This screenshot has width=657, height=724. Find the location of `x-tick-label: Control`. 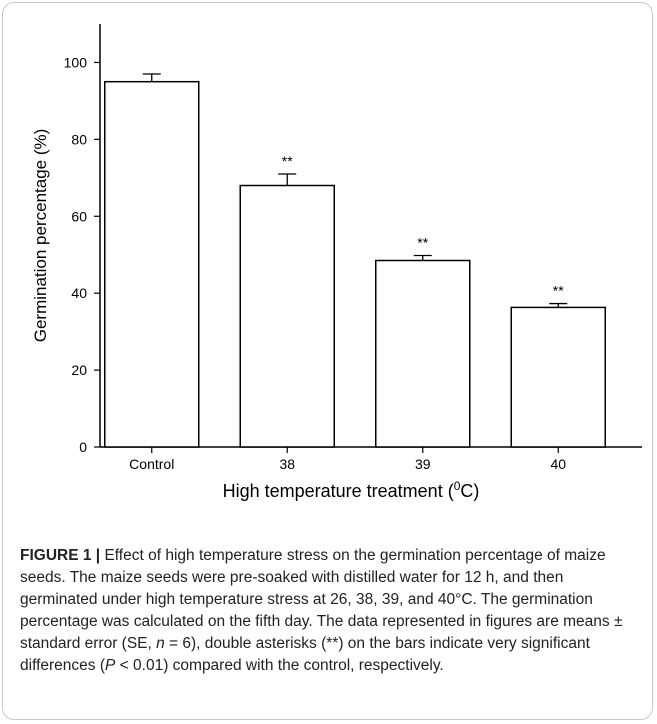

x-tick-label: Control is located at coordinates (151, 464).